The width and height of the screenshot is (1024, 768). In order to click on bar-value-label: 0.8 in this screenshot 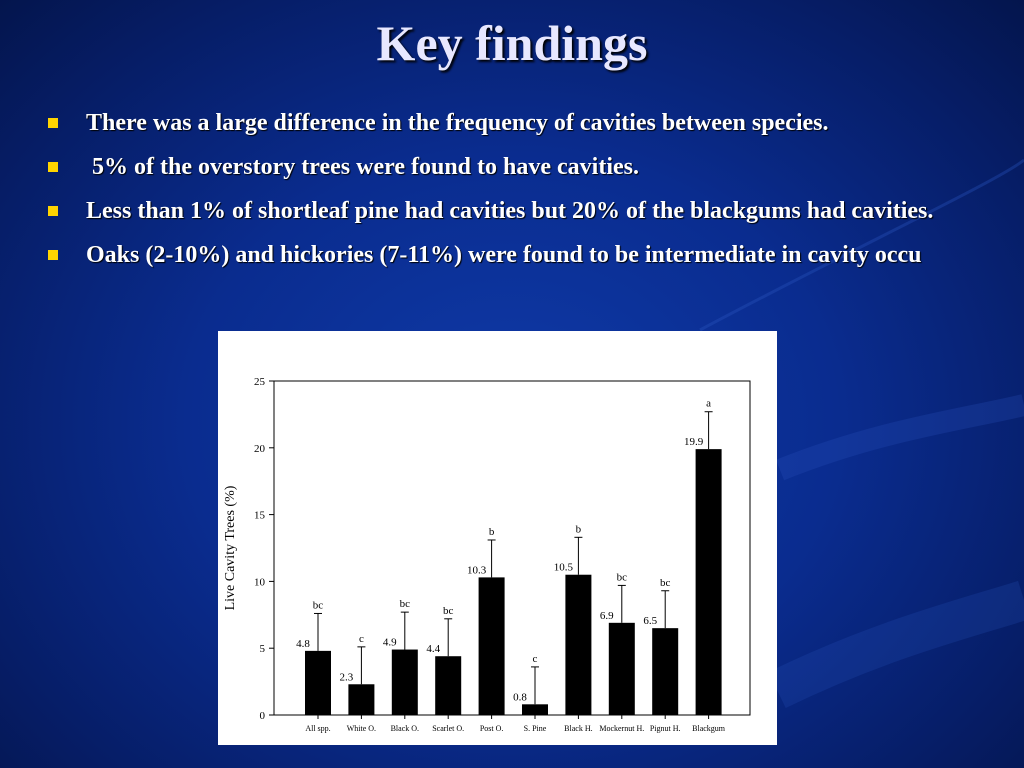, I will do `click(520, 697)`.